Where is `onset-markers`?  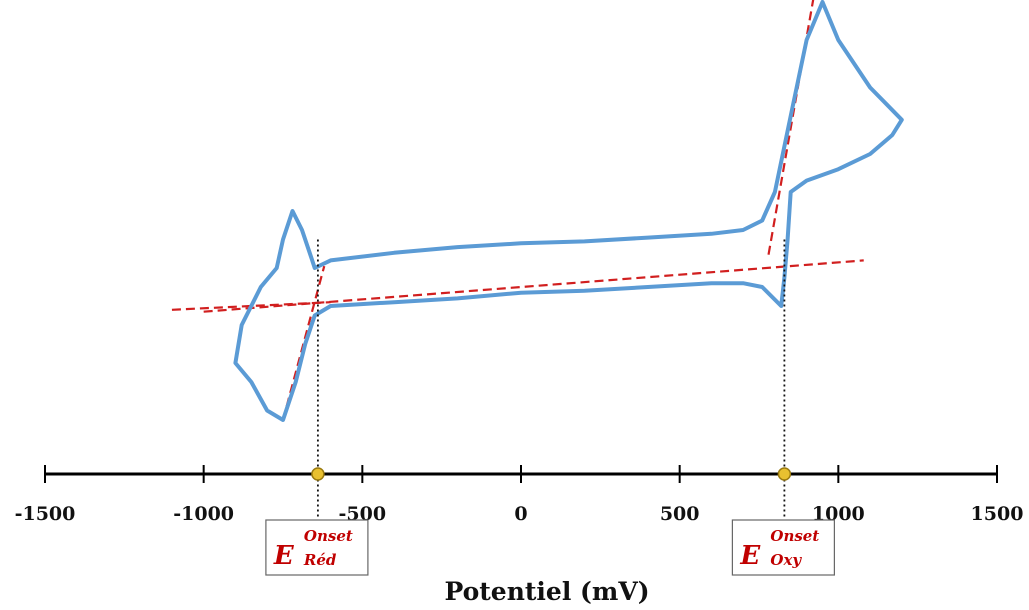 onset-markers is located at coordinates (551, 474).